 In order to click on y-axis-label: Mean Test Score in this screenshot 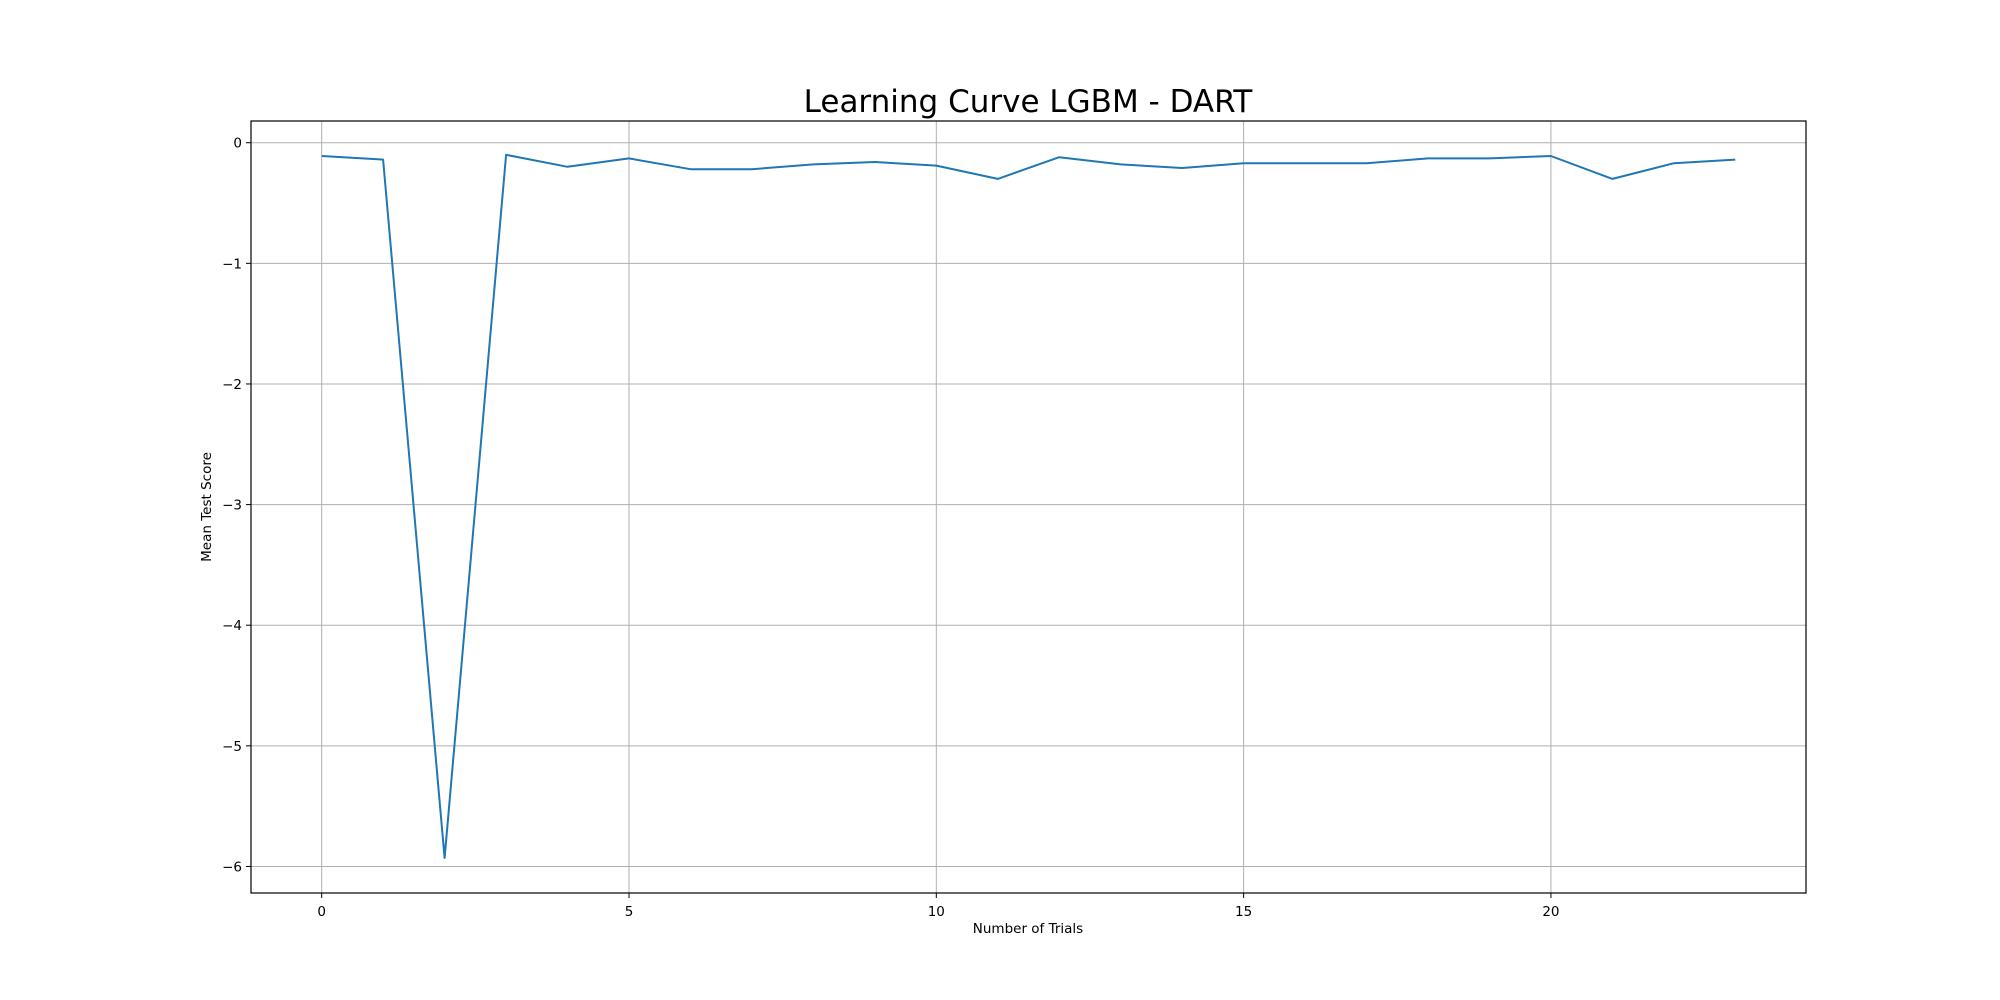, I will do `click(207, 507)`.